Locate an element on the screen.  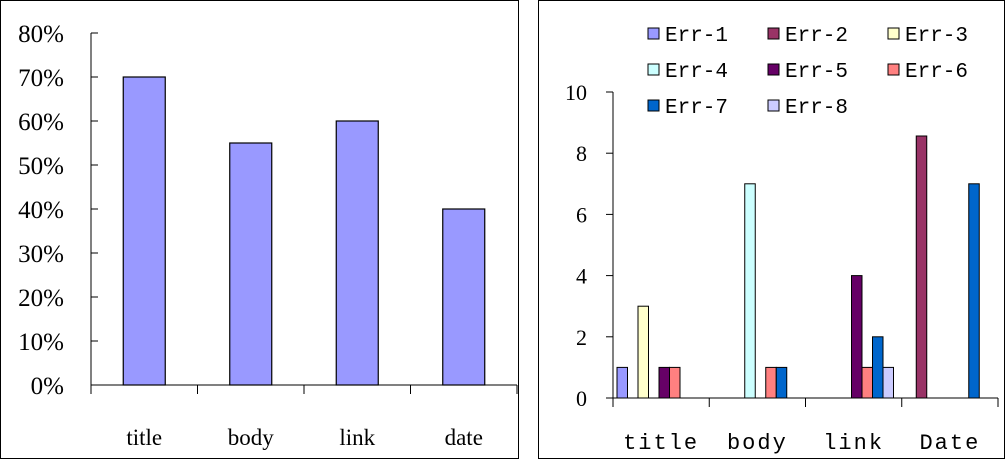
x-tick-label: date is located at coordinates (464, 437).